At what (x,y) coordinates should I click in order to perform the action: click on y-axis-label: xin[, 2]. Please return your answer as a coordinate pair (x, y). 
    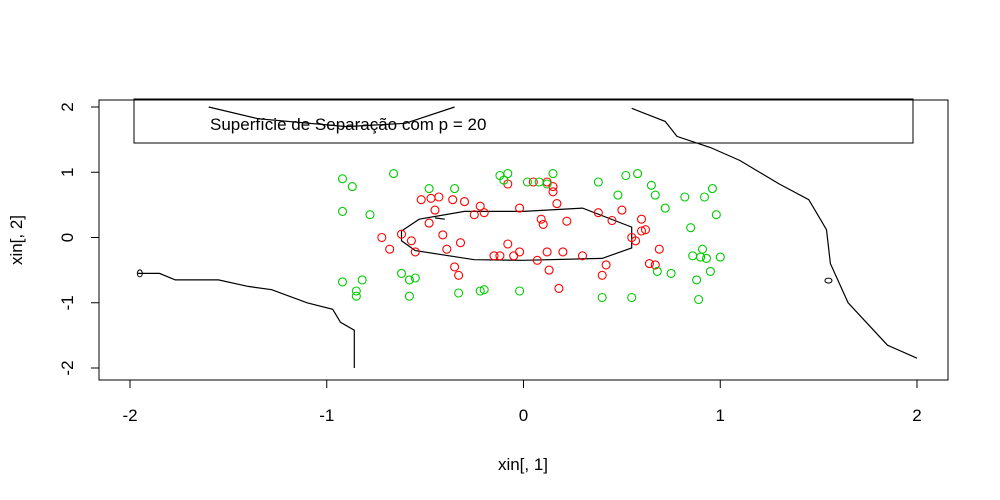
    Looking at the image, I should click on (16, 240).